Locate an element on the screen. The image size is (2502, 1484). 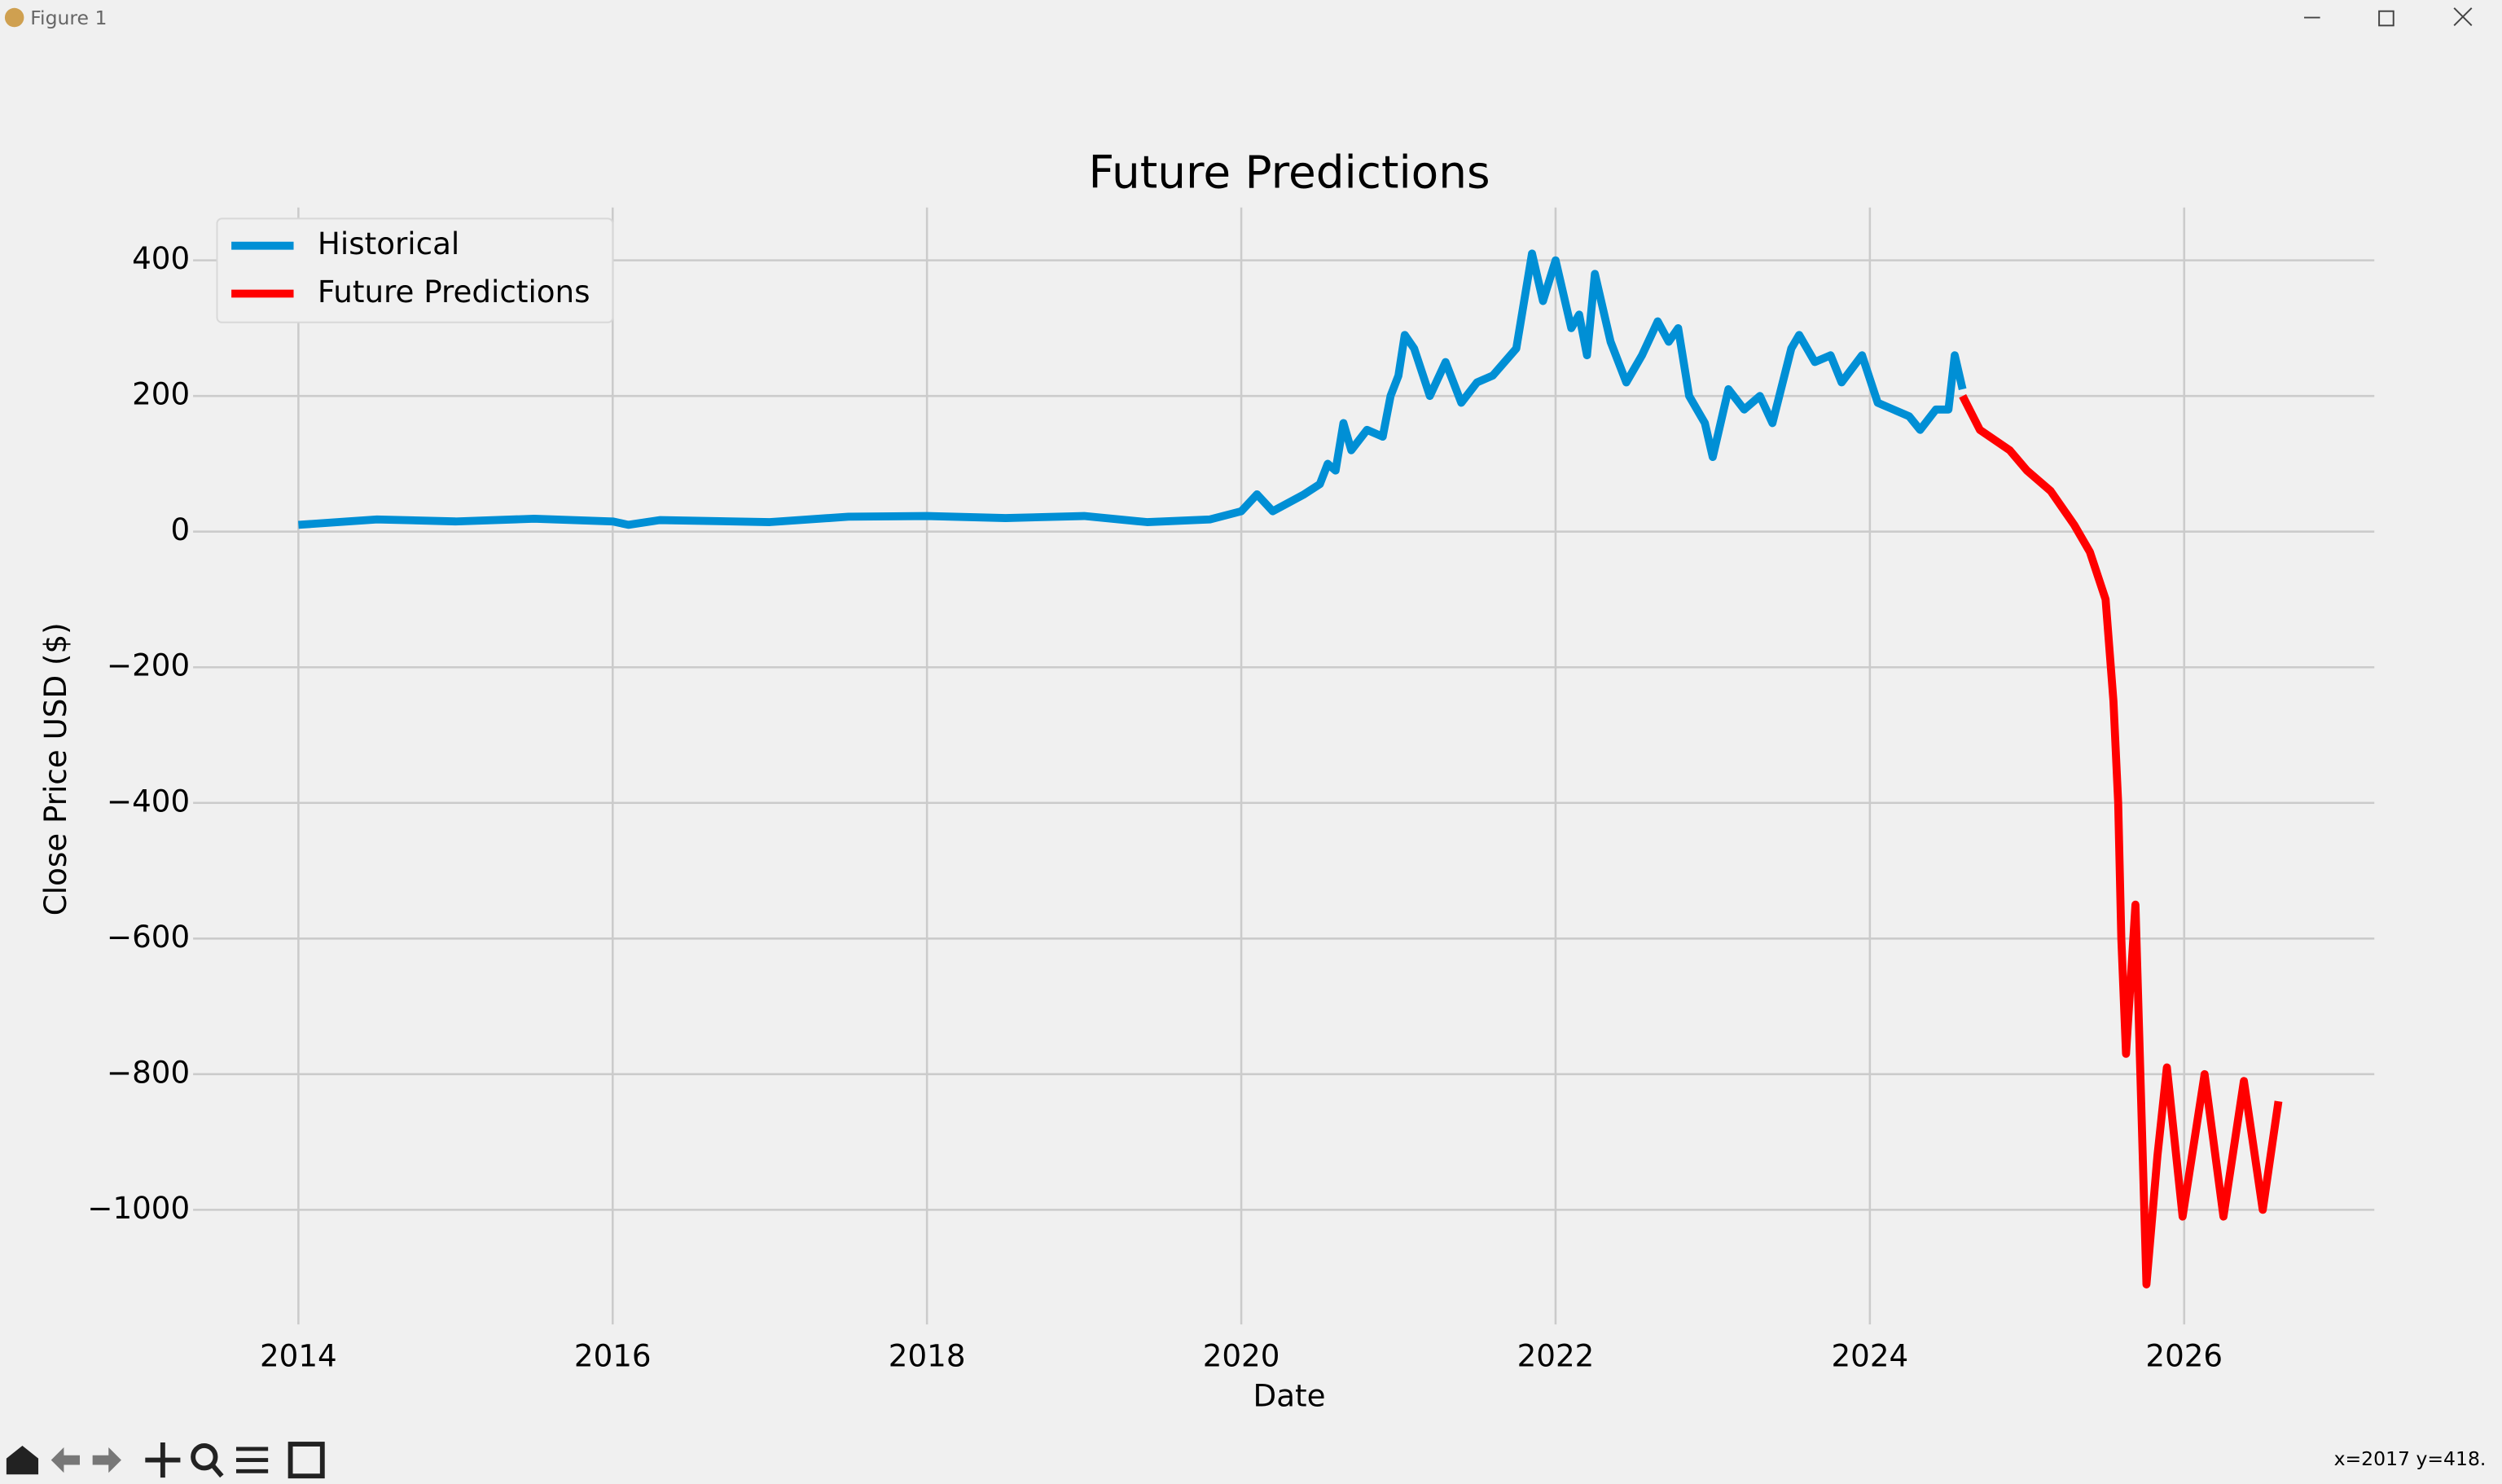
legend: Historical Future Predictions is located at coordinates (415, 270).